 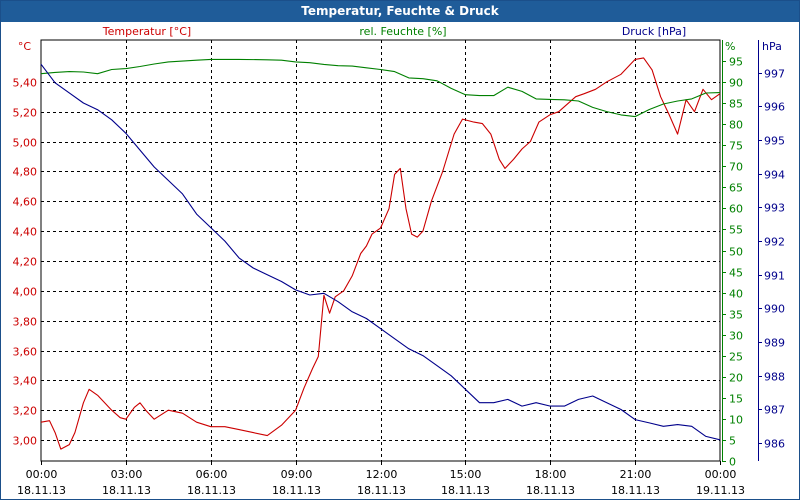 I want to click on humidity-series-line, so click(x=380, y=88).